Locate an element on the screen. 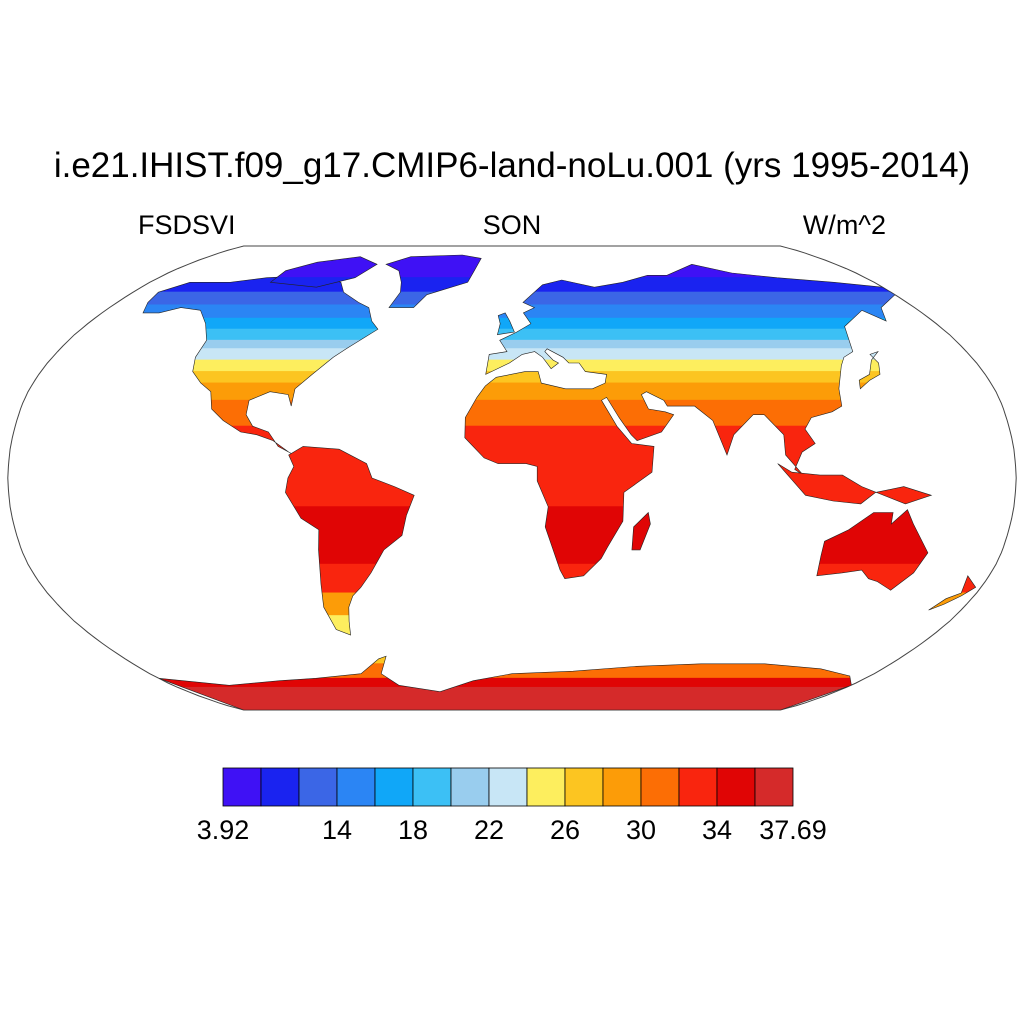  coastline-madagascar is located at coordinates (641, 531).